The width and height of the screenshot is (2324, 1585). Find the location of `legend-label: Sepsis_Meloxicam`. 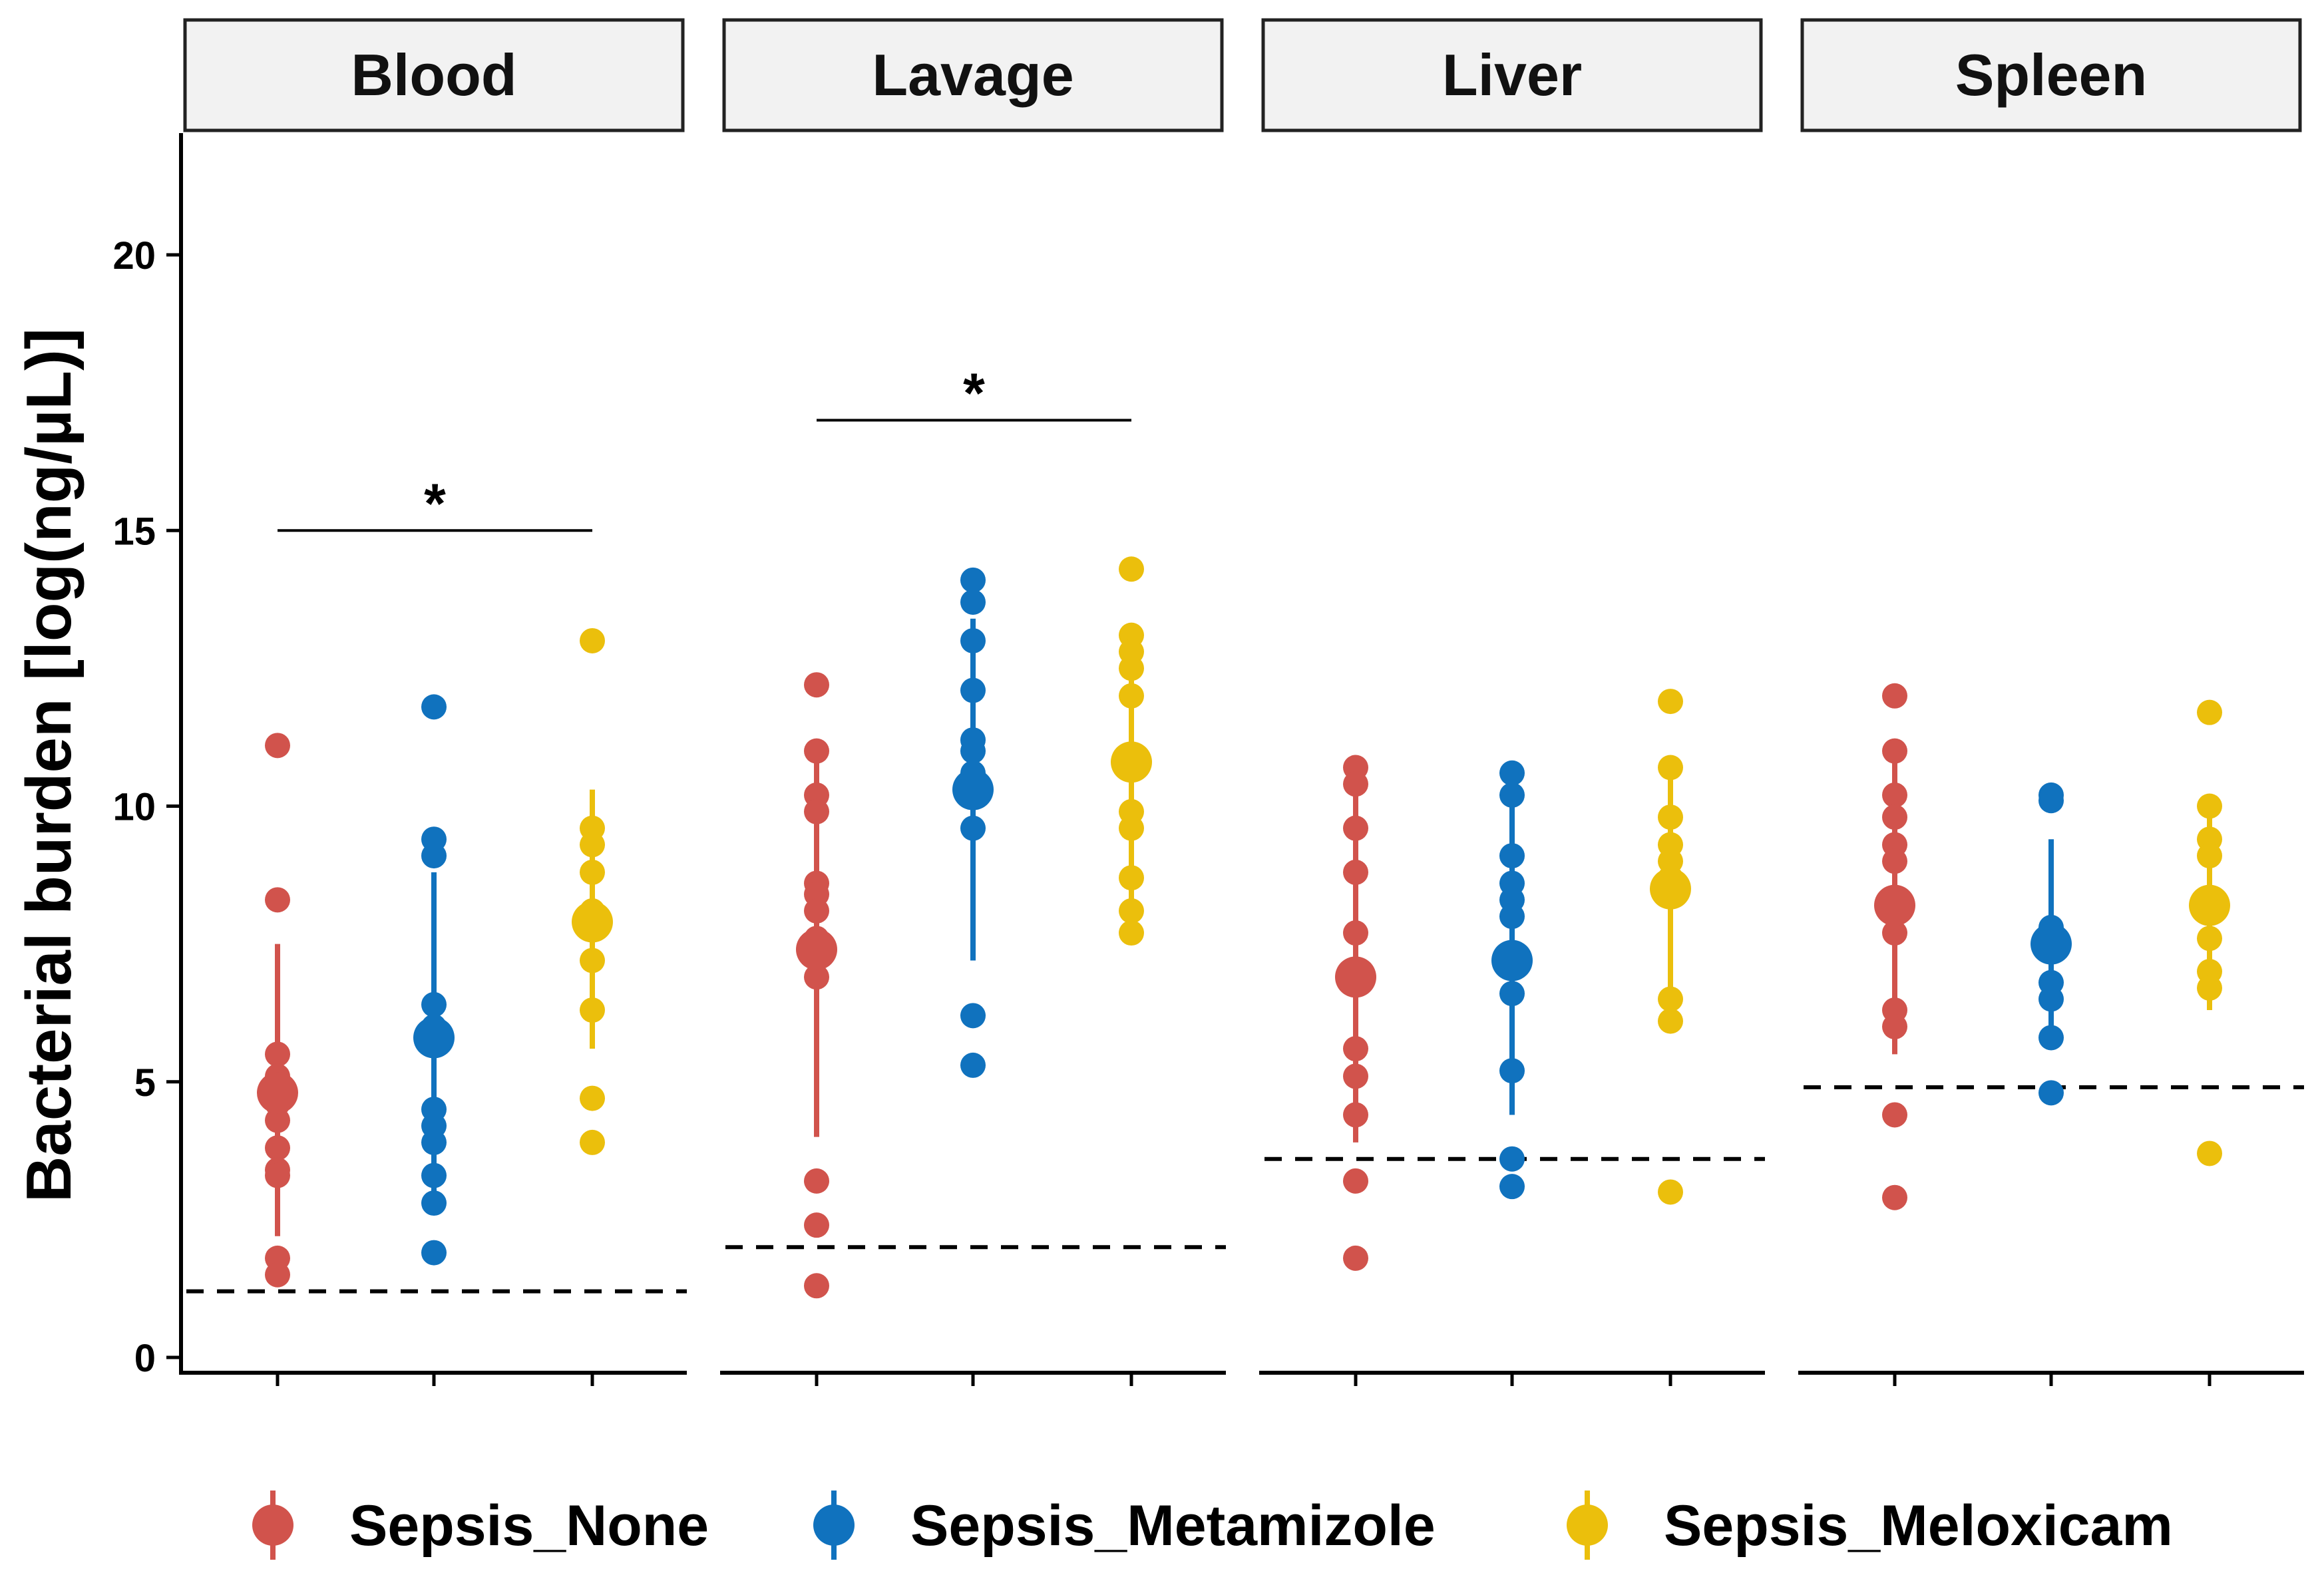

legend-label: Sepsis_Meloxicam is located at coordinates (1918, 1526).